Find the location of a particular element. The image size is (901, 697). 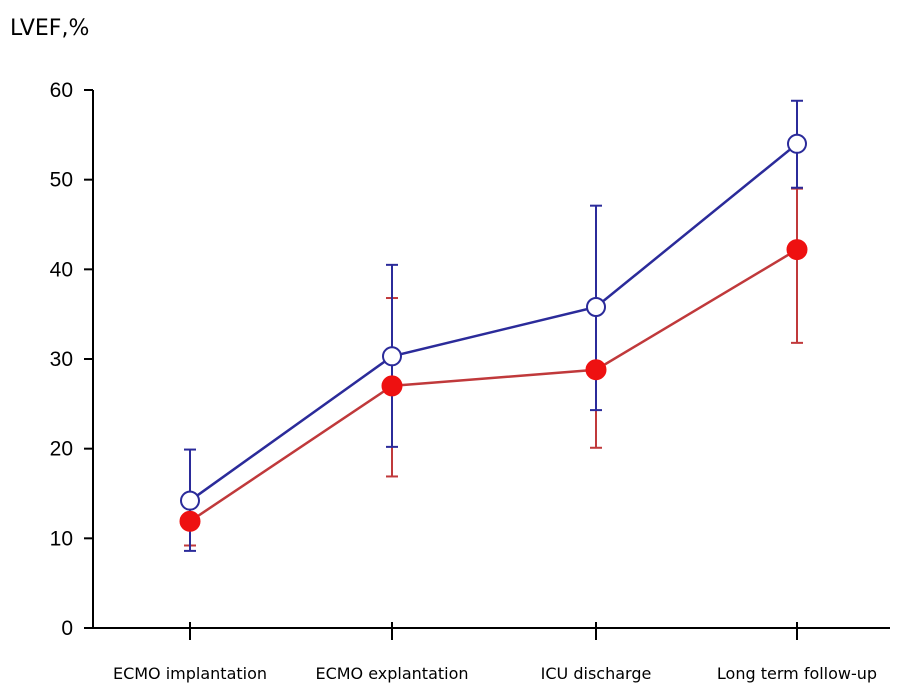

x-tick-label: ICU discharge is located at coordinates (596, 673).